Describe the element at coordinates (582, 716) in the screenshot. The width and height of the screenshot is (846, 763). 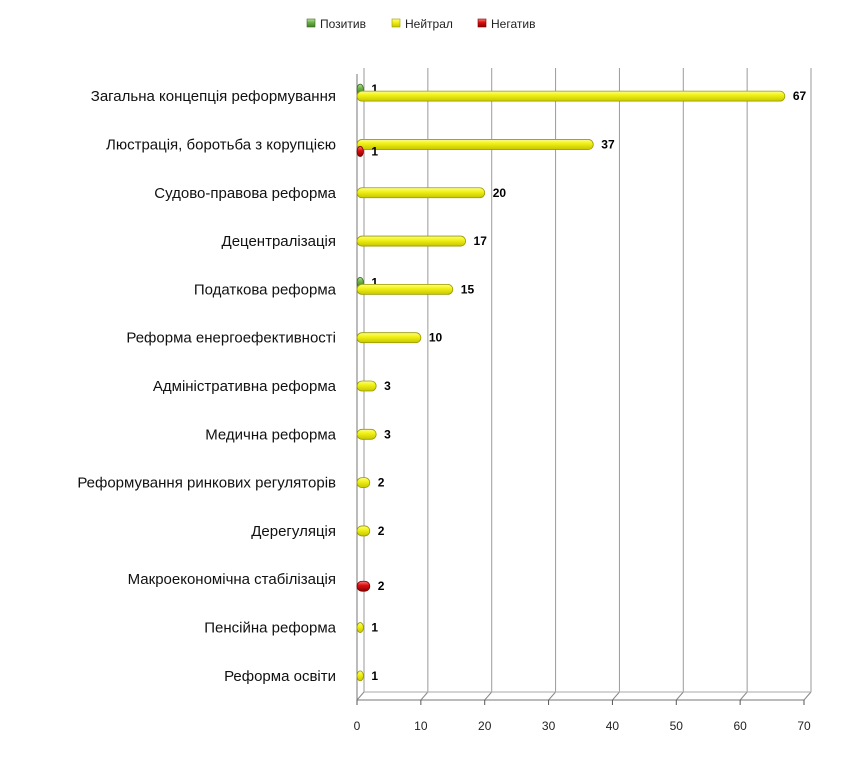
I see `x-axis: 0 10 20 30 40 50 60 70` at that location.